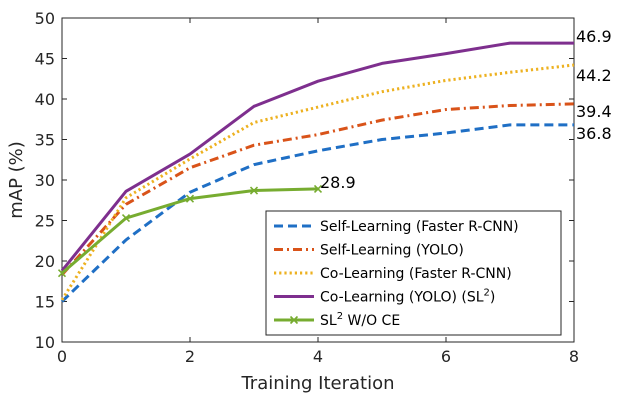  I want to click on end-value-label: 39.4, so click(594, 111).